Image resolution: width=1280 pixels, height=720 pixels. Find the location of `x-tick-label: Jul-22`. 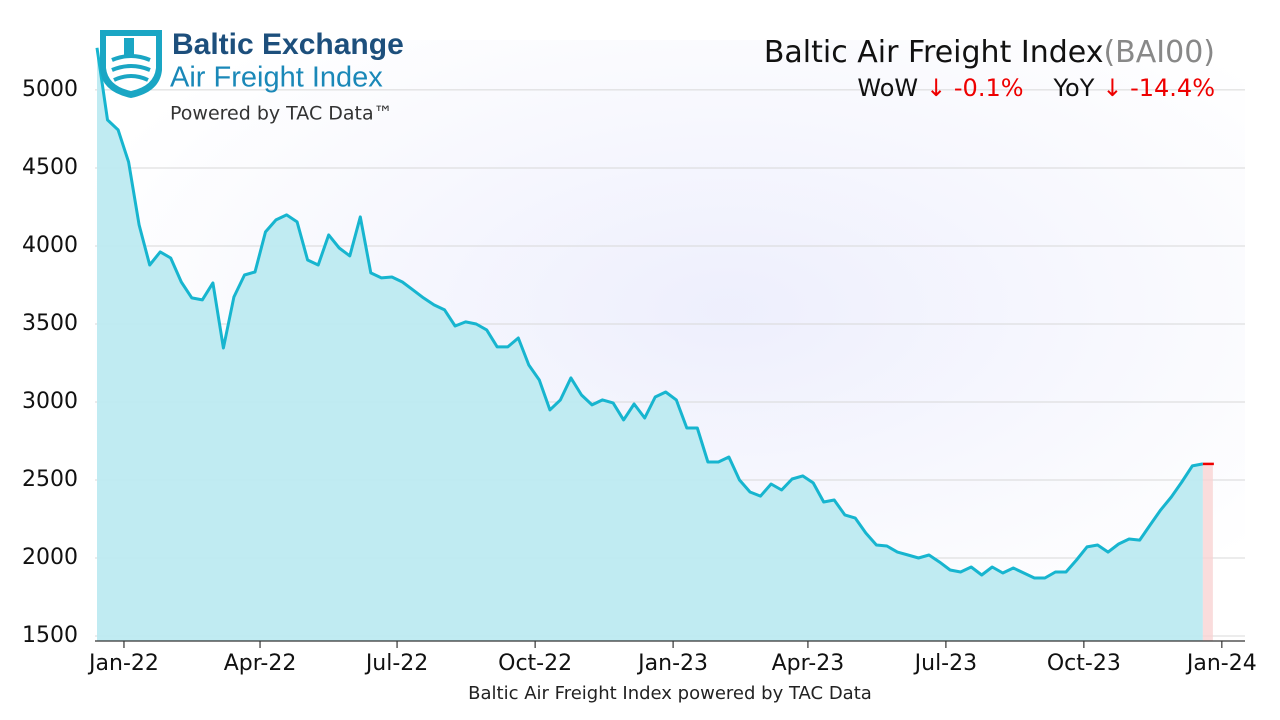

x-tick-label: Jul-22 is located at coordinates (396, 663).